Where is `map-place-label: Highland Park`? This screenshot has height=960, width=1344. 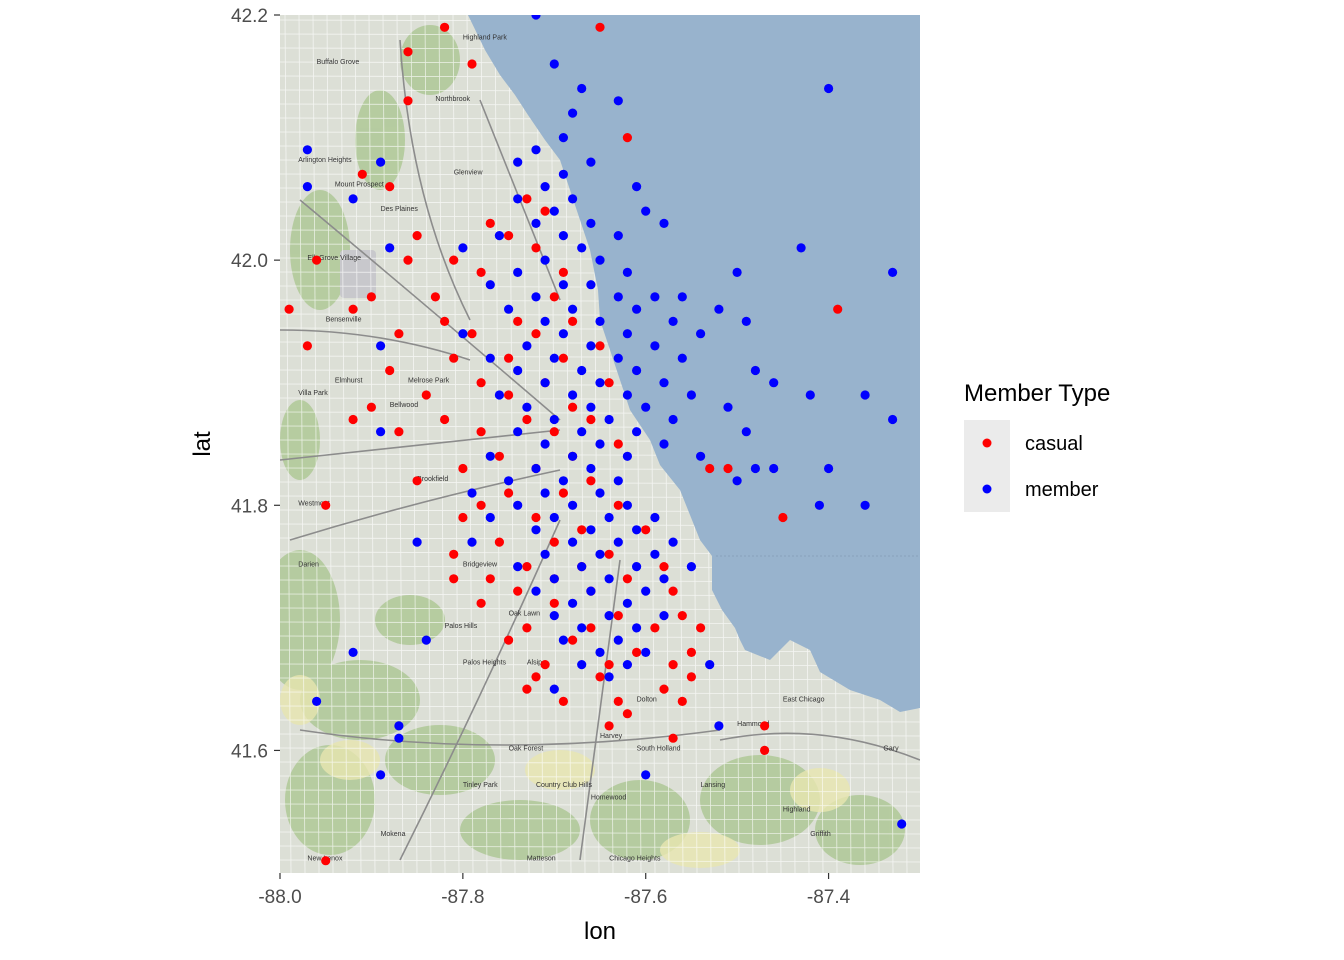
map-place-label: Highland Park is located at coordinates (485, 38).